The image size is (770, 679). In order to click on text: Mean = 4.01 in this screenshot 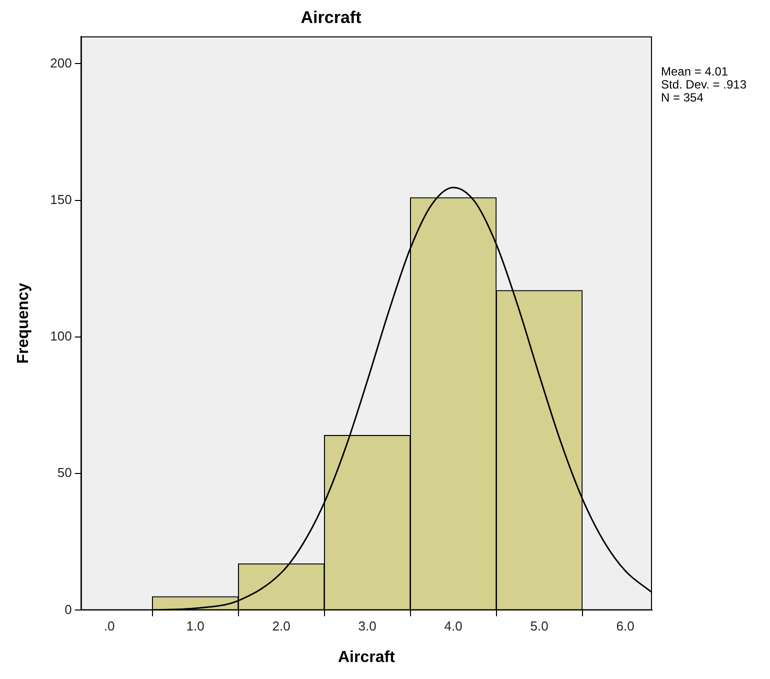, I will do `click(694, 71)`.